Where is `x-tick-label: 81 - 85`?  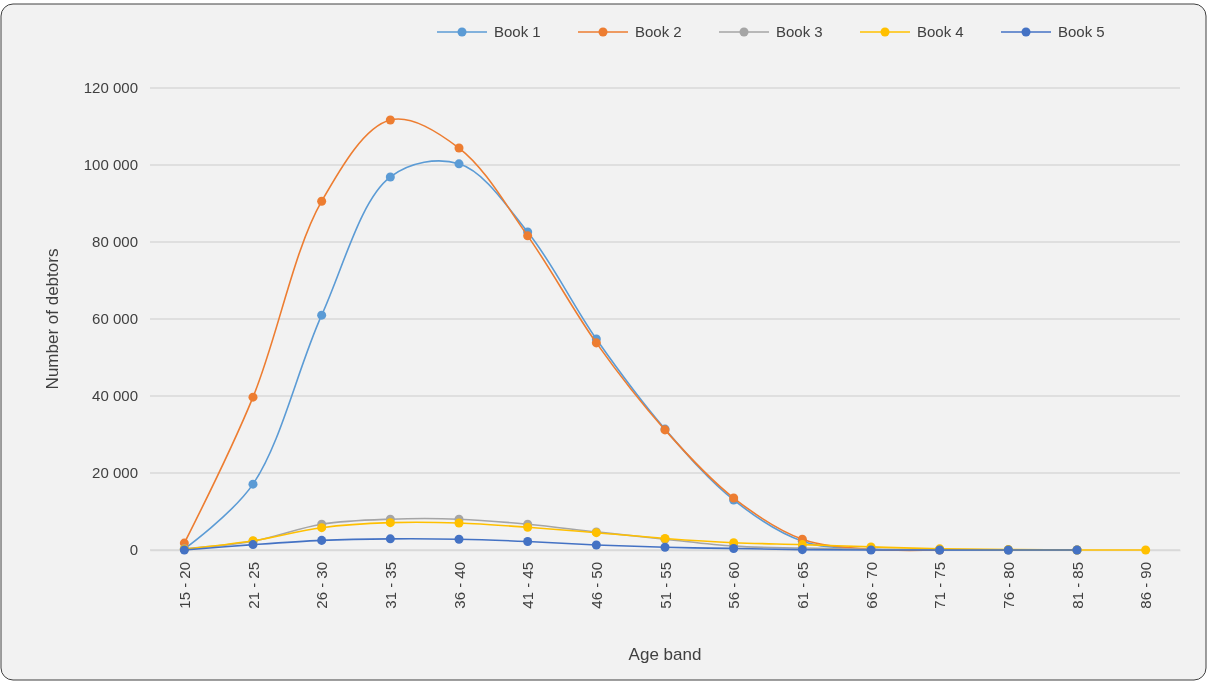
x-tick-label: 81 - 85 is located at coordinates (1077, 585).